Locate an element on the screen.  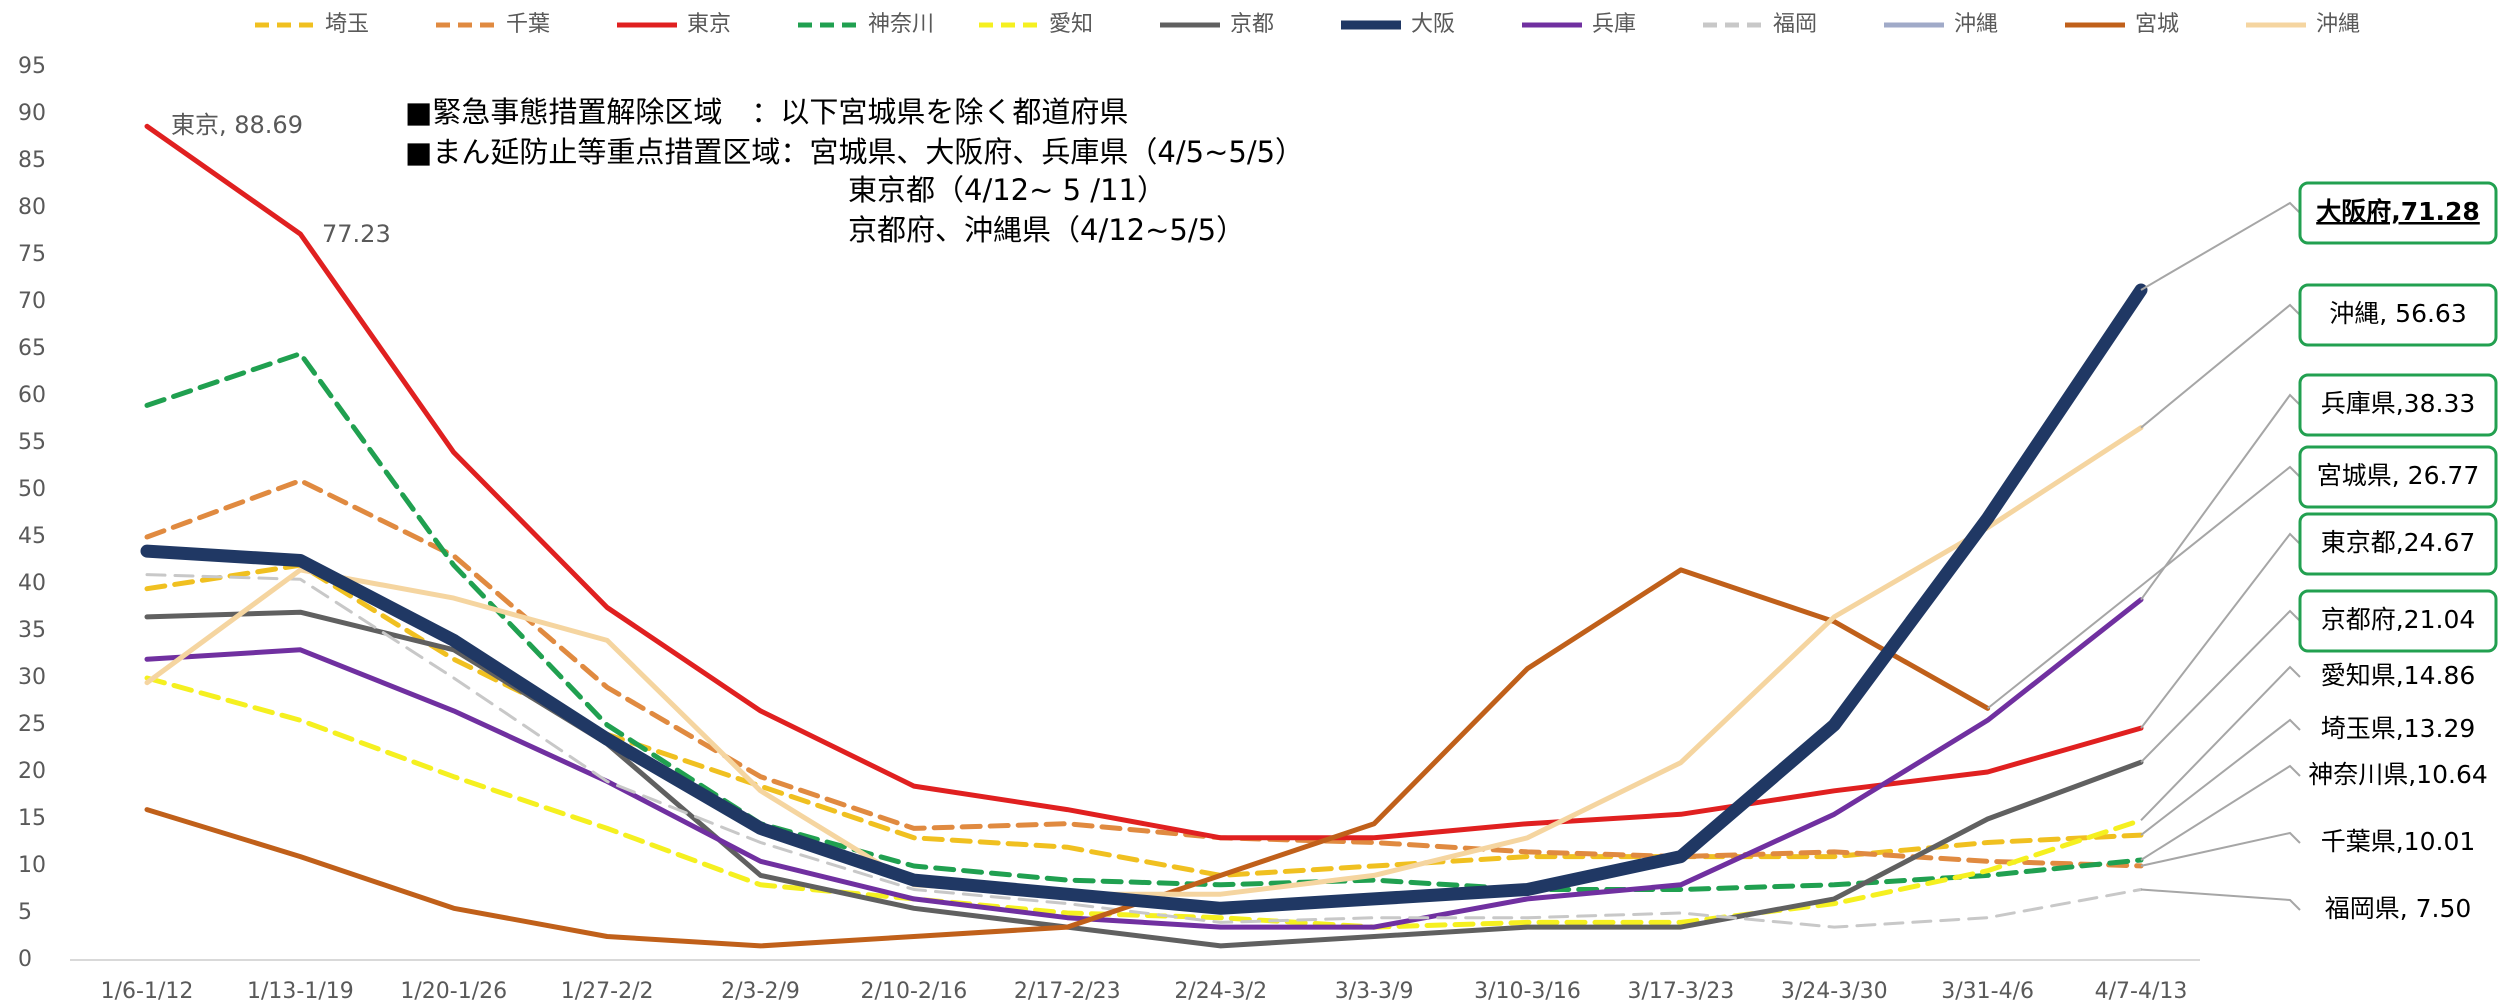
x-tick-label: 1/20-1/26 is located at coordinates (453, 991).